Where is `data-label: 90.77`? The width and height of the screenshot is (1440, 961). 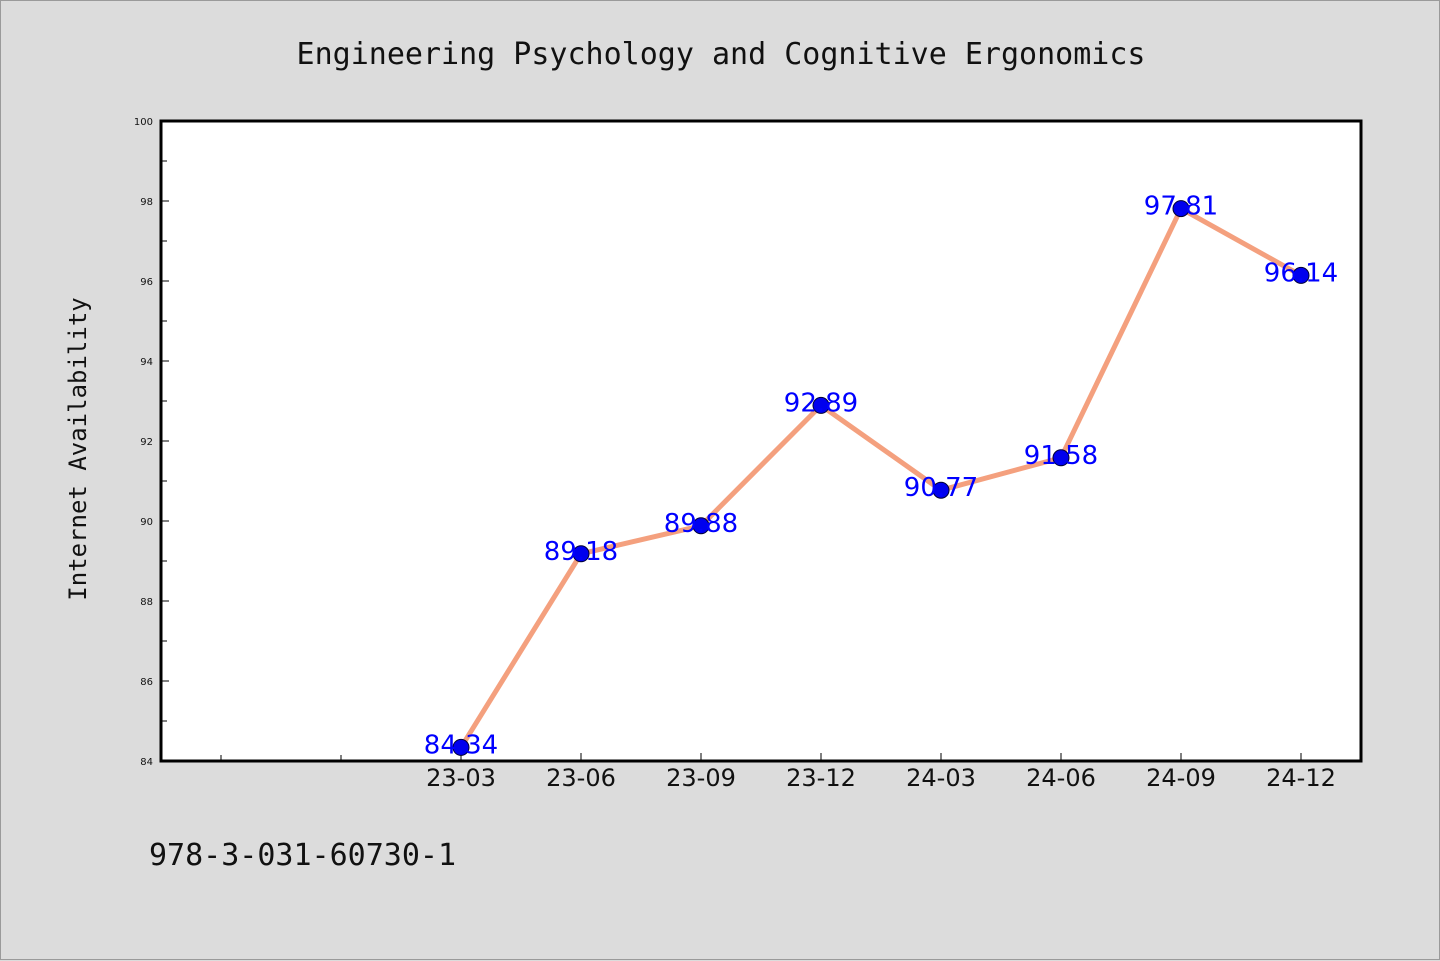 data-label: 90.77 is located at coordinates (941, 488).